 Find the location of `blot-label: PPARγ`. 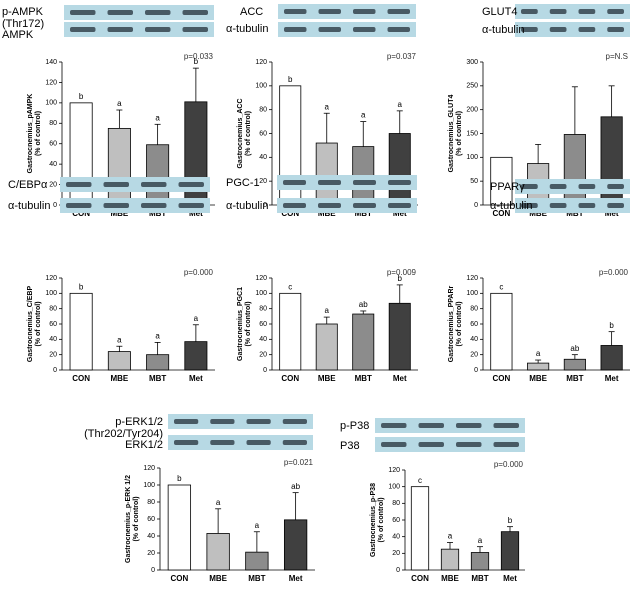

blot-label: PPARγ is located at coordinates (507, 187).